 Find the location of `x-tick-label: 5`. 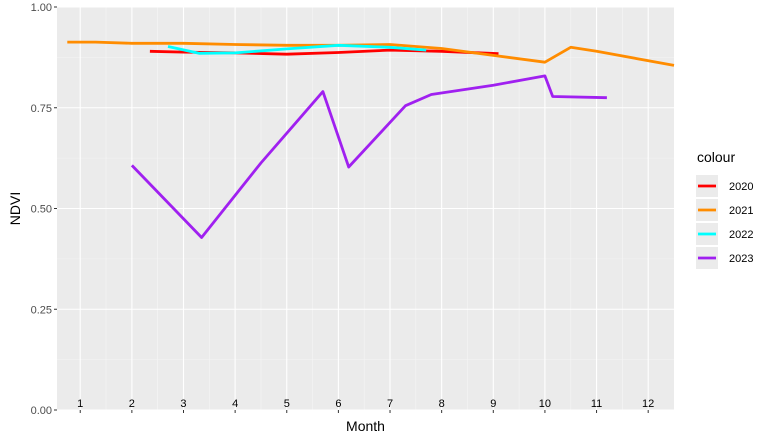

x-tick-label: 5 is located at coordinates (287, 404).